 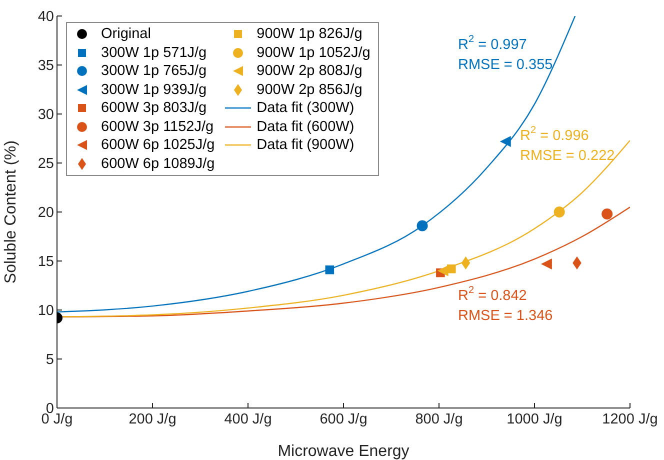 I want to click on legend-label: 300W 1p 939J/g, so click(x=154, y=90).